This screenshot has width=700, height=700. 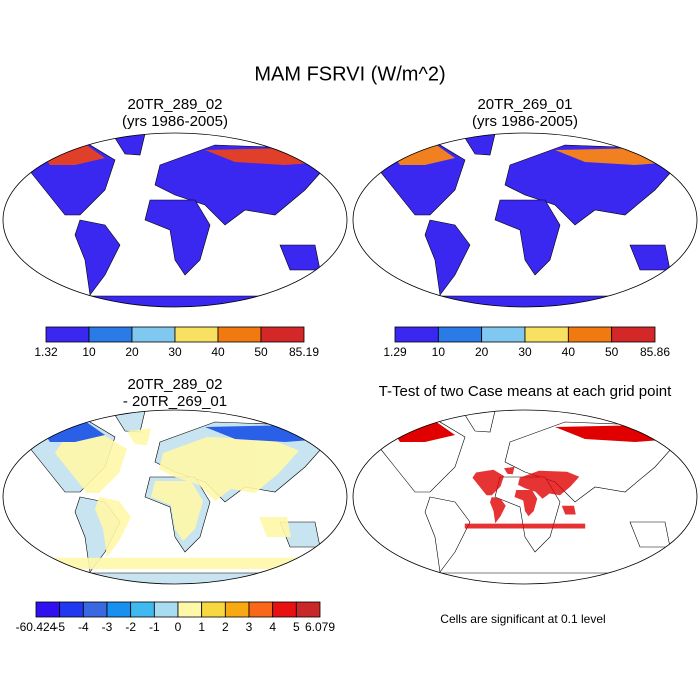 What do you see at coordinates (249, 627) in the screenshot?
I see `colorbar-label: 3` at bounding box center [249, 627].